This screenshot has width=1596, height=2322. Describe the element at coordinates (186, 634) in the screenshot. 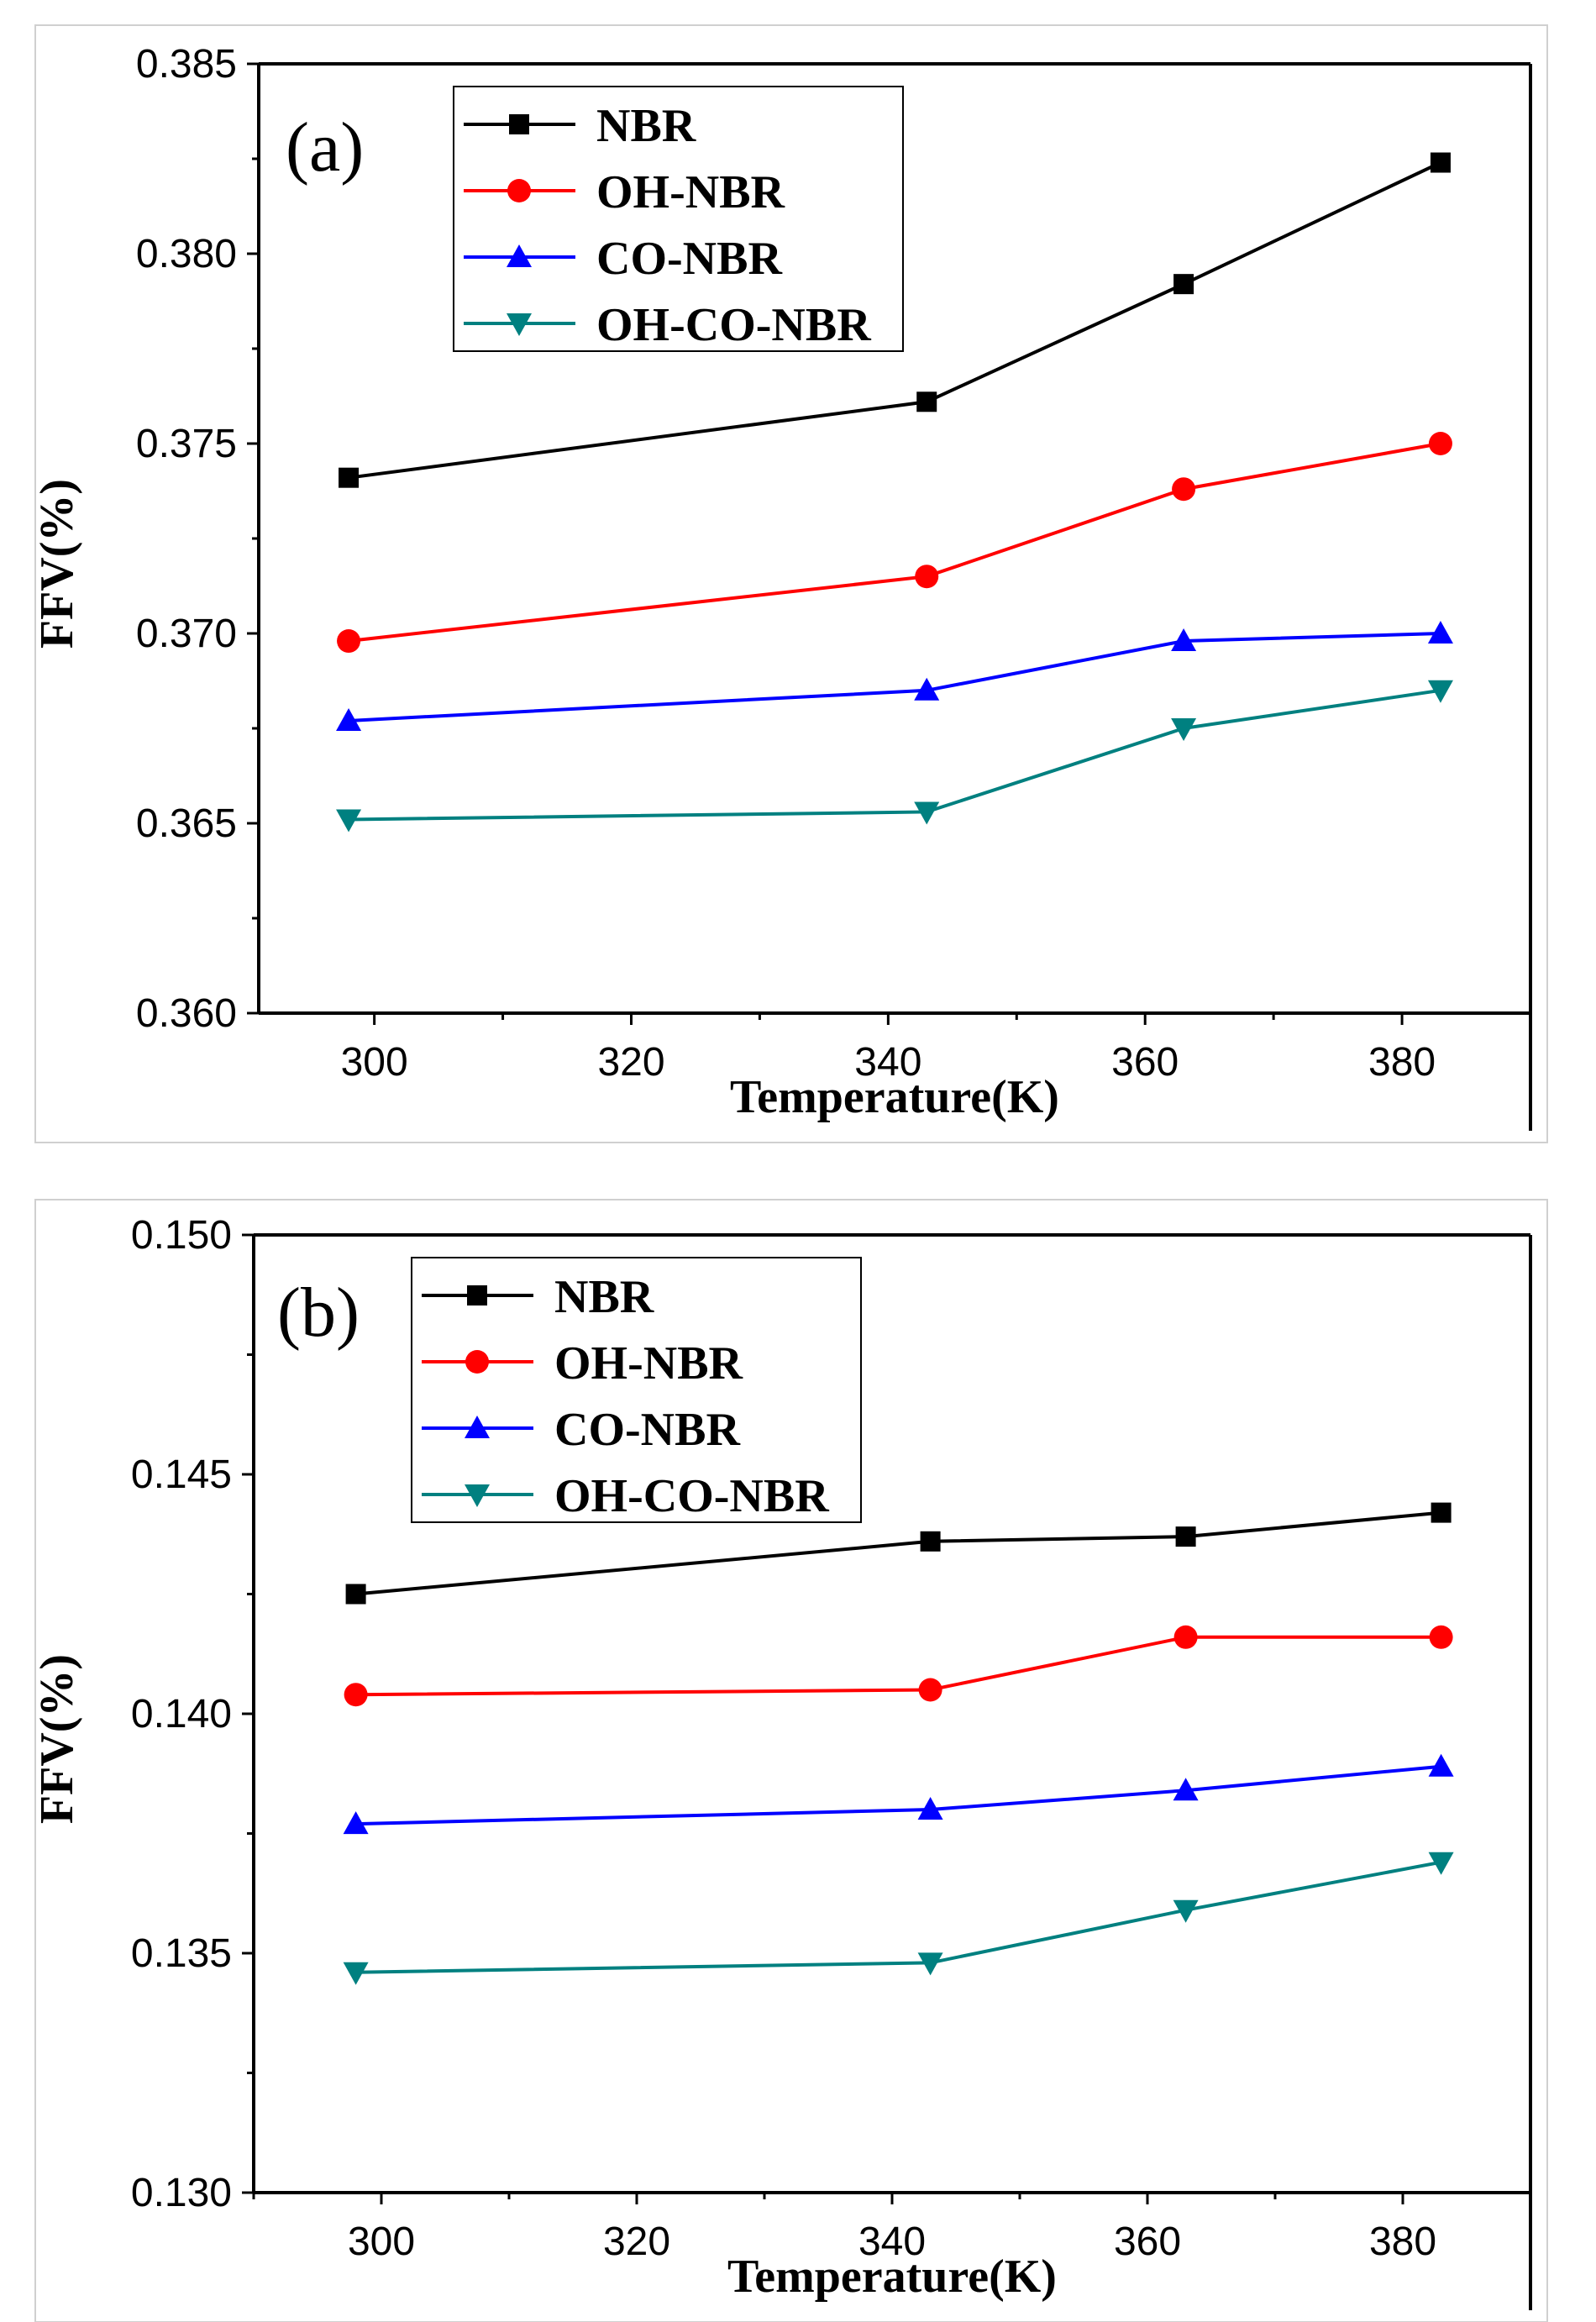

I see `y-tick-label: 0.370` at that location.